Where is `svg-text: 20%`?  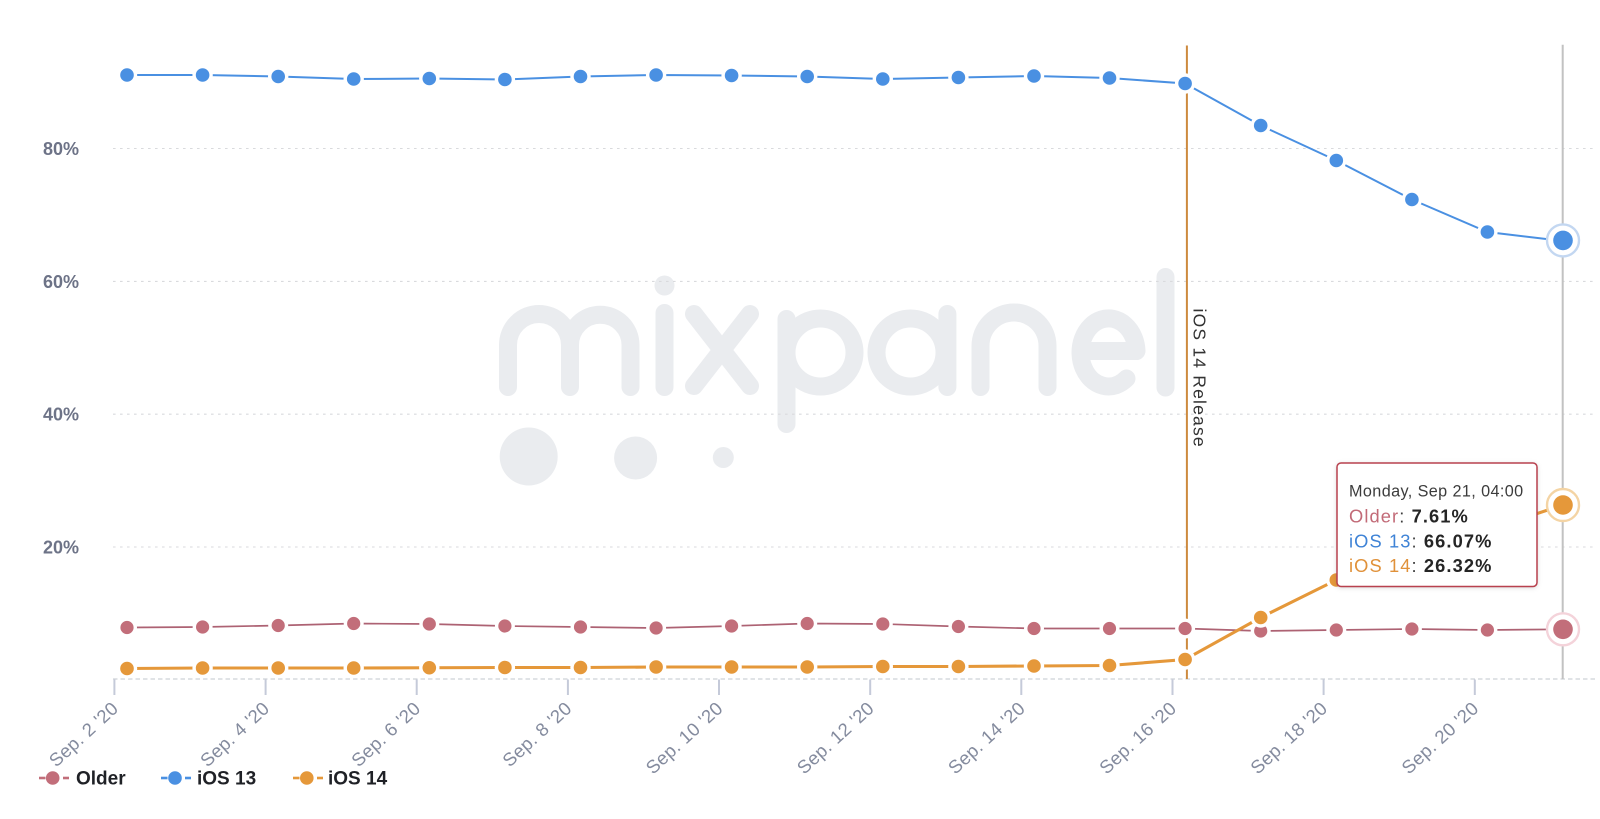
svg-text: 20% is located at coordinates (61, 548).